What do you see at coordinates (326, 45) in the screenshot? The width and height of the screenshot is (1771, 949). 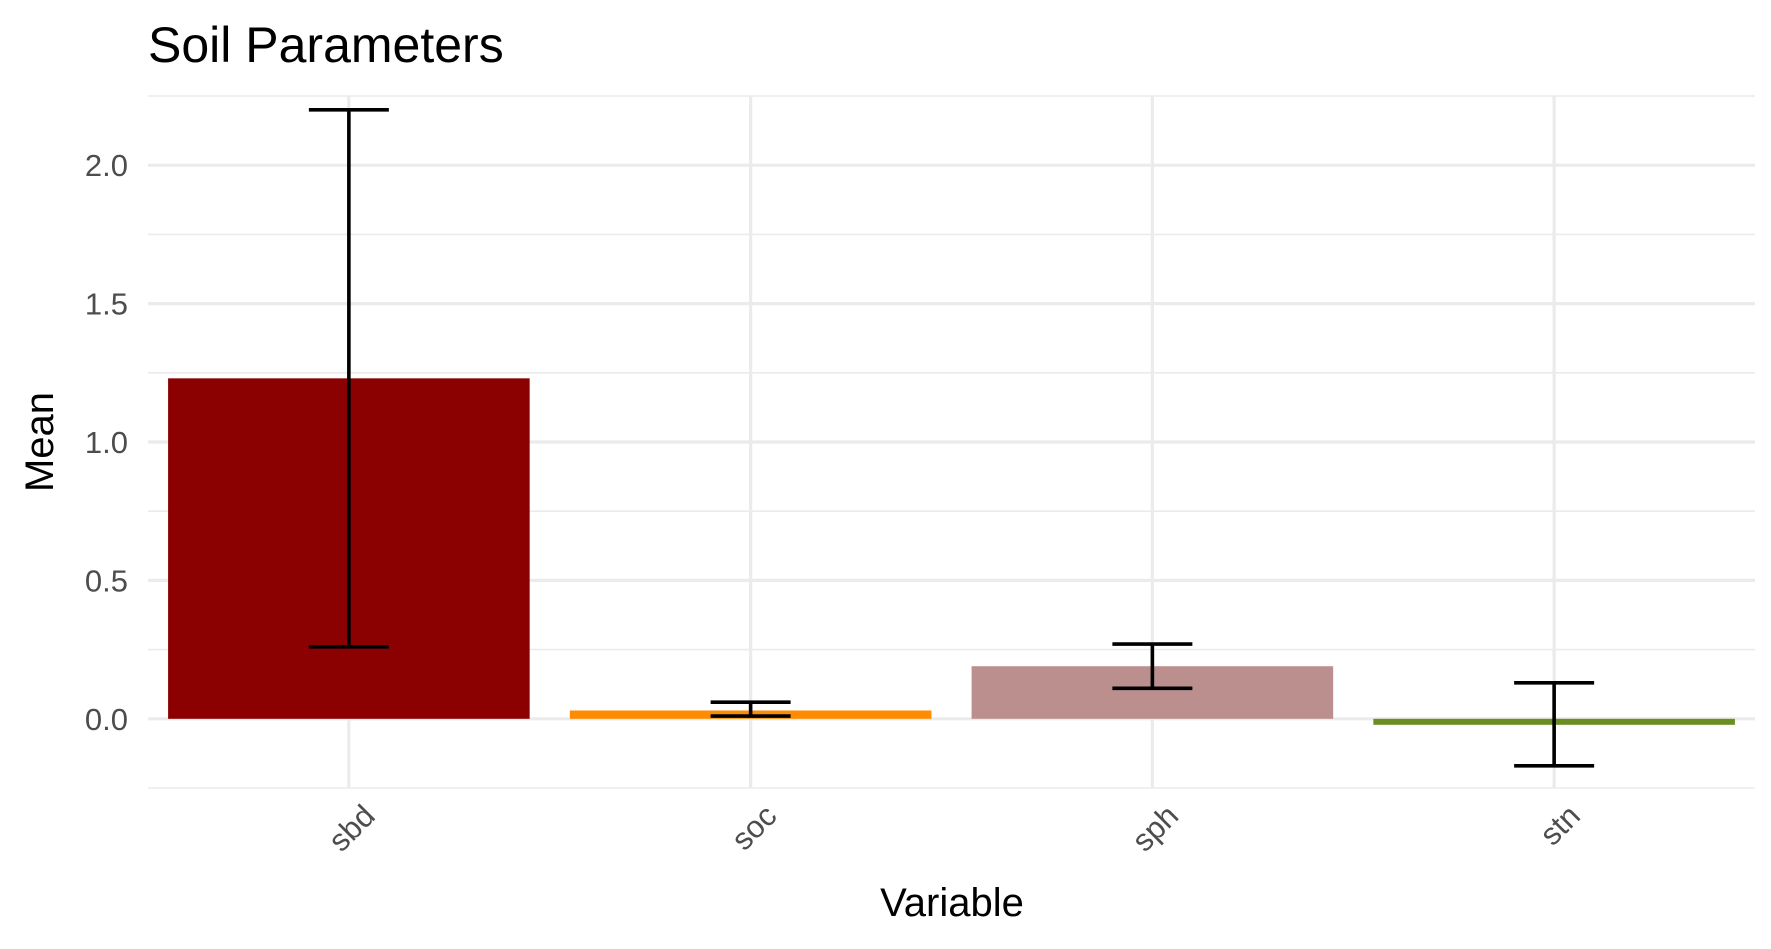 I see `chart-title: Soil Parameters` at bounding box center [326, 45].